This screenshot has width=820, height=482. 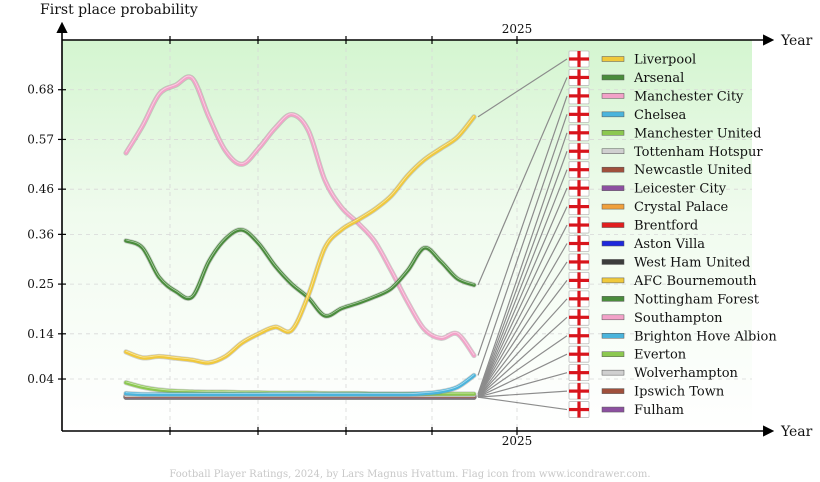 What do you see at coordinates (40, 189) in the screenshot?
I see `y-tick-label: 0.46` at bounding box center [40, 189].